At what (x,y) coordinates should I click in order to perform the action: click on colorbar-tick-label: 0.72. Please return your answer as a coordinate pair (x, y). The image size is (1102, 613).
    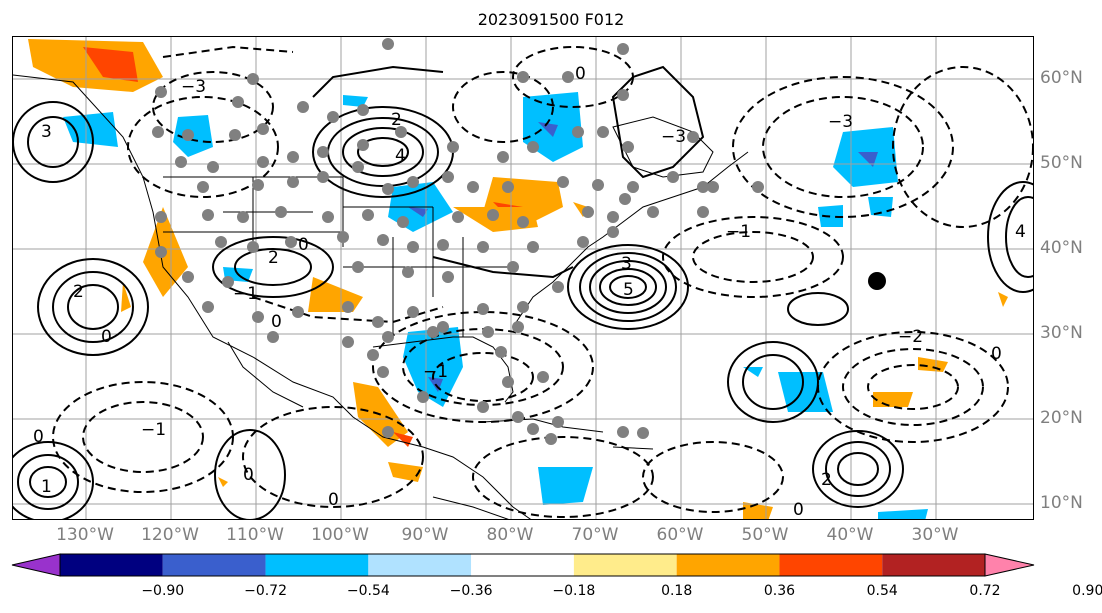
    Looking at the image, I should click on (985, 591).